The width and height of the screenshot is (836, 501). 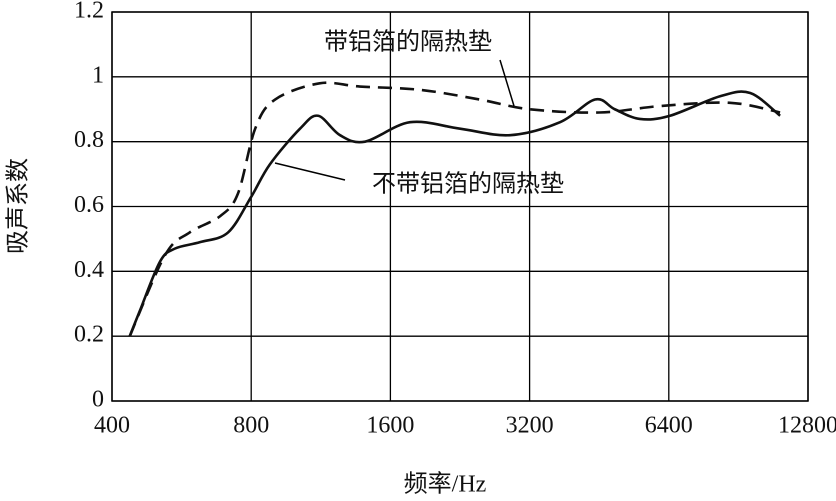 I want to click on curve-label: 不带铝箔的隔热垫, so click(x=468, y=184).